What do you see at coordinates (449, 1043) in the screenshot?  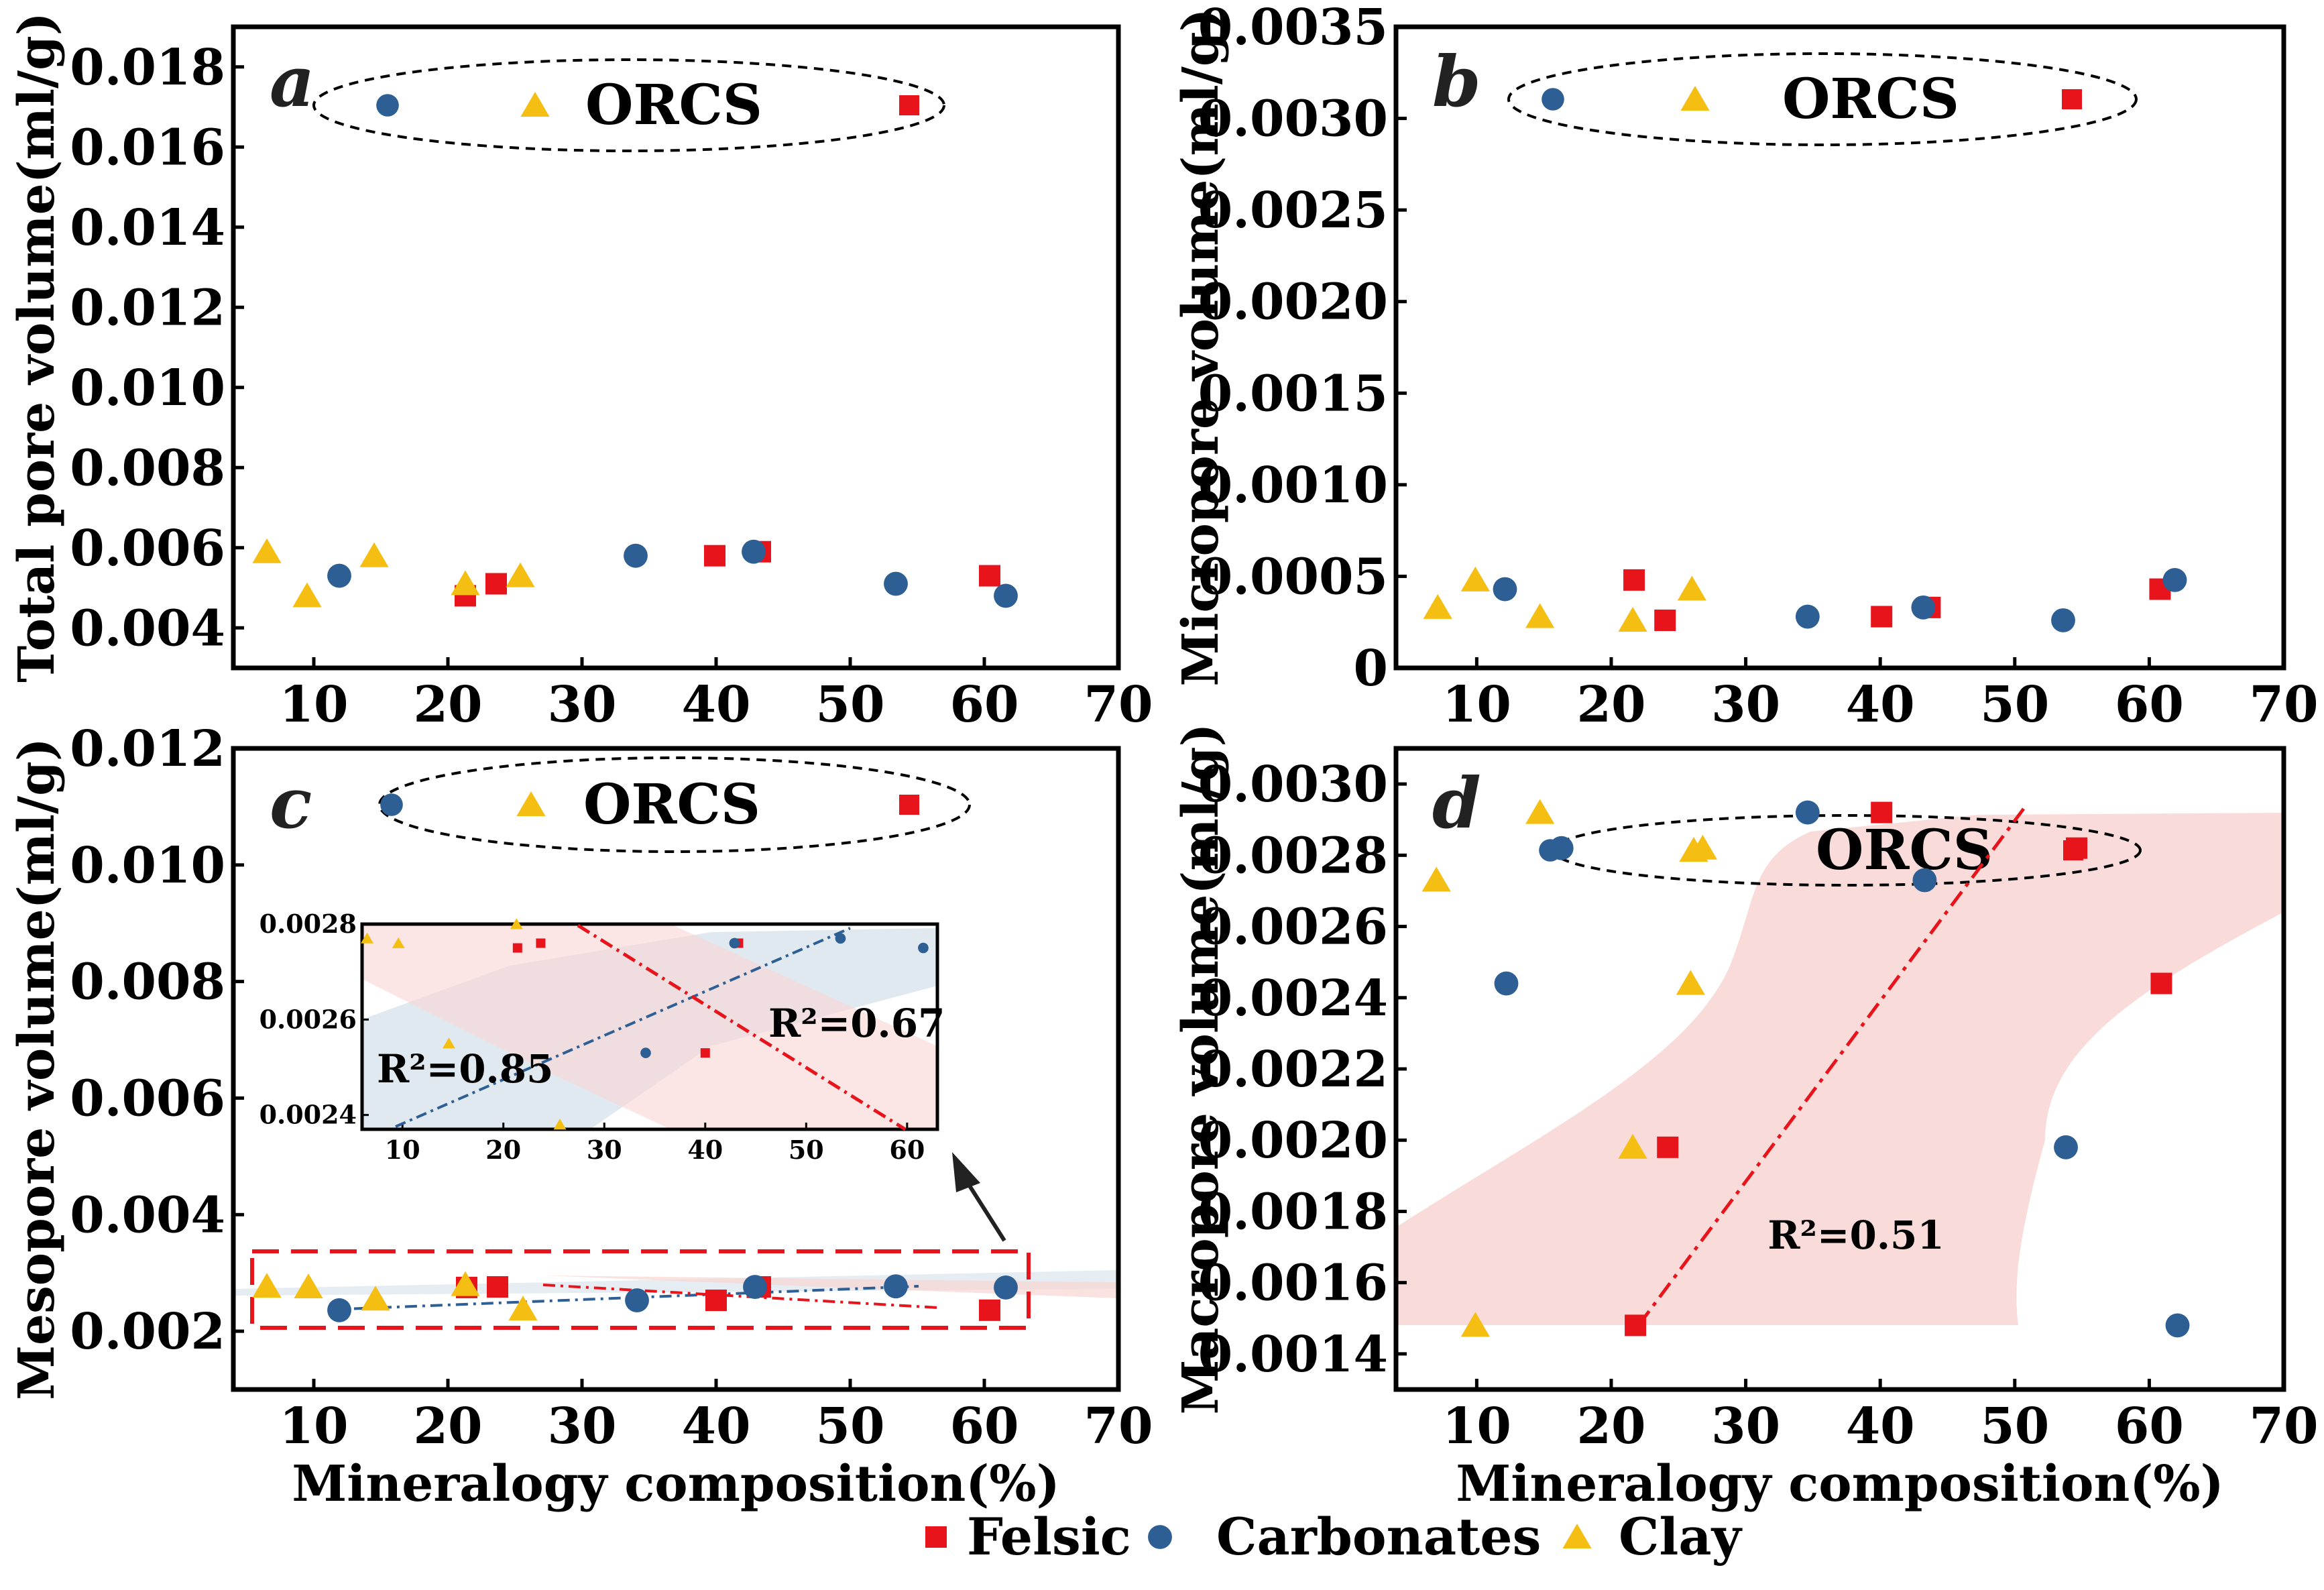 I see `inset-data-point-clay` at bounding box center [449, 1043].